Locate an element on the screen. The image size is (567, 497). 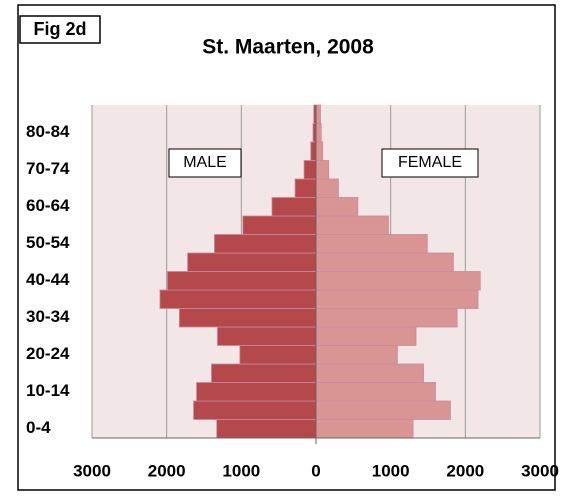
y-tick-label: 80-84 is located at coordinates (48, 131).